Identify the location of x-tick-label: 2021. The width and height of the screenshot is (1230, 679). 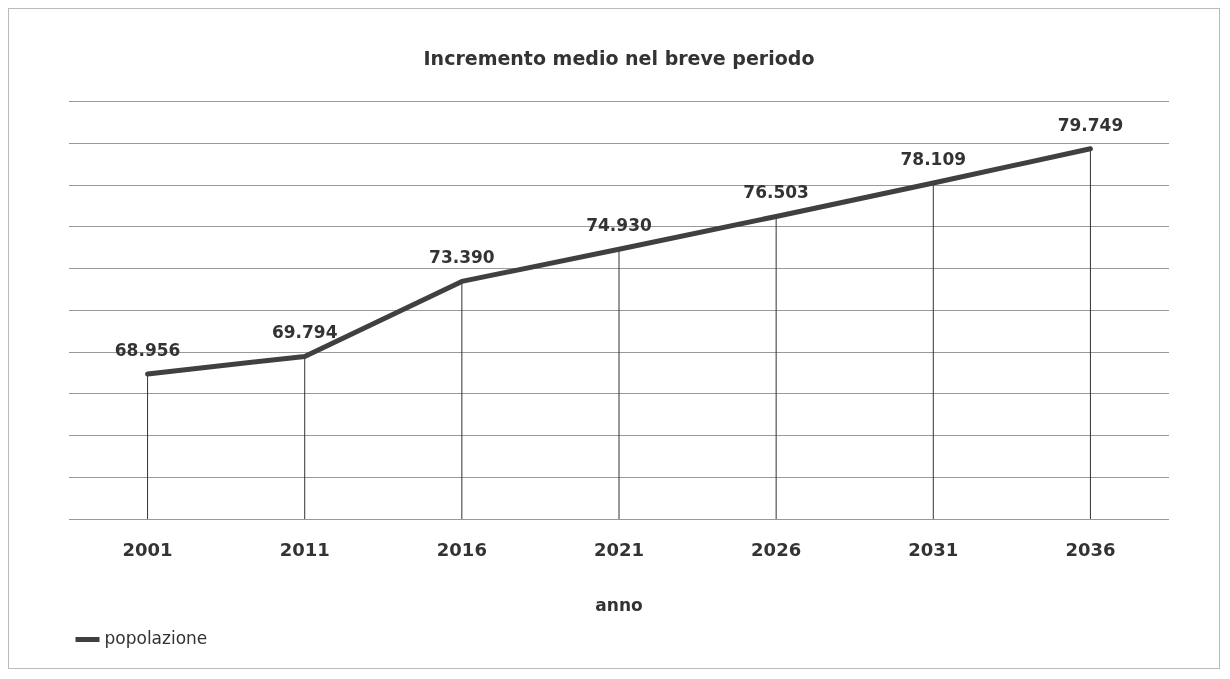
(619, 550).